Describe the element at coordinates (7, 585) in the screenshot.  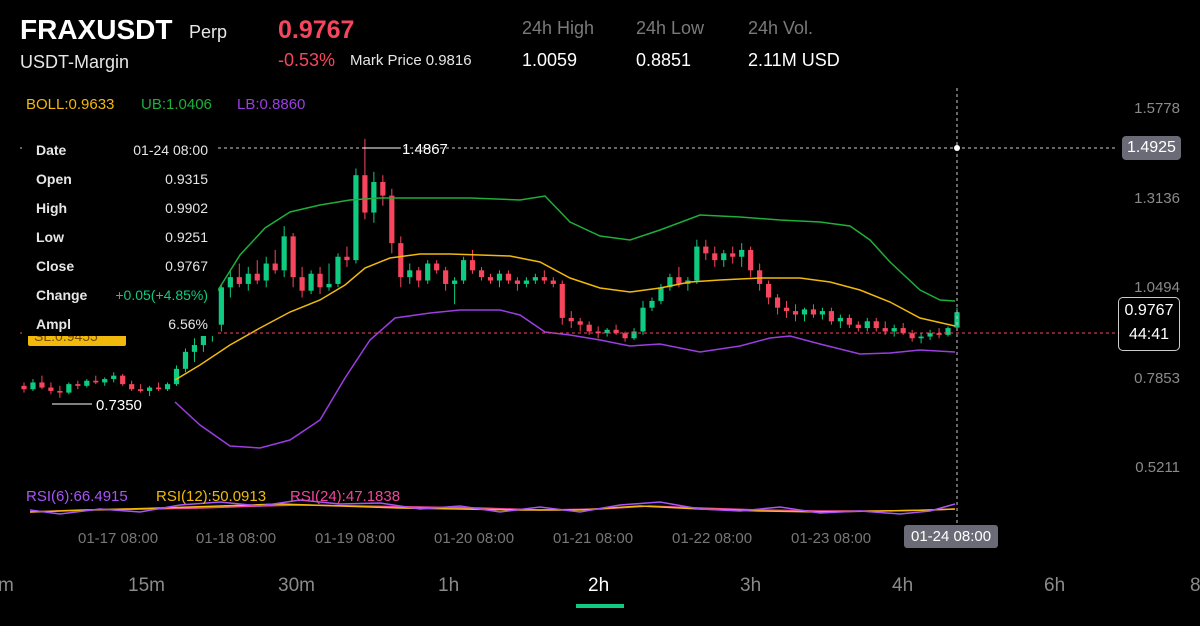
I see `tab-timeframe-m: m` at that location.